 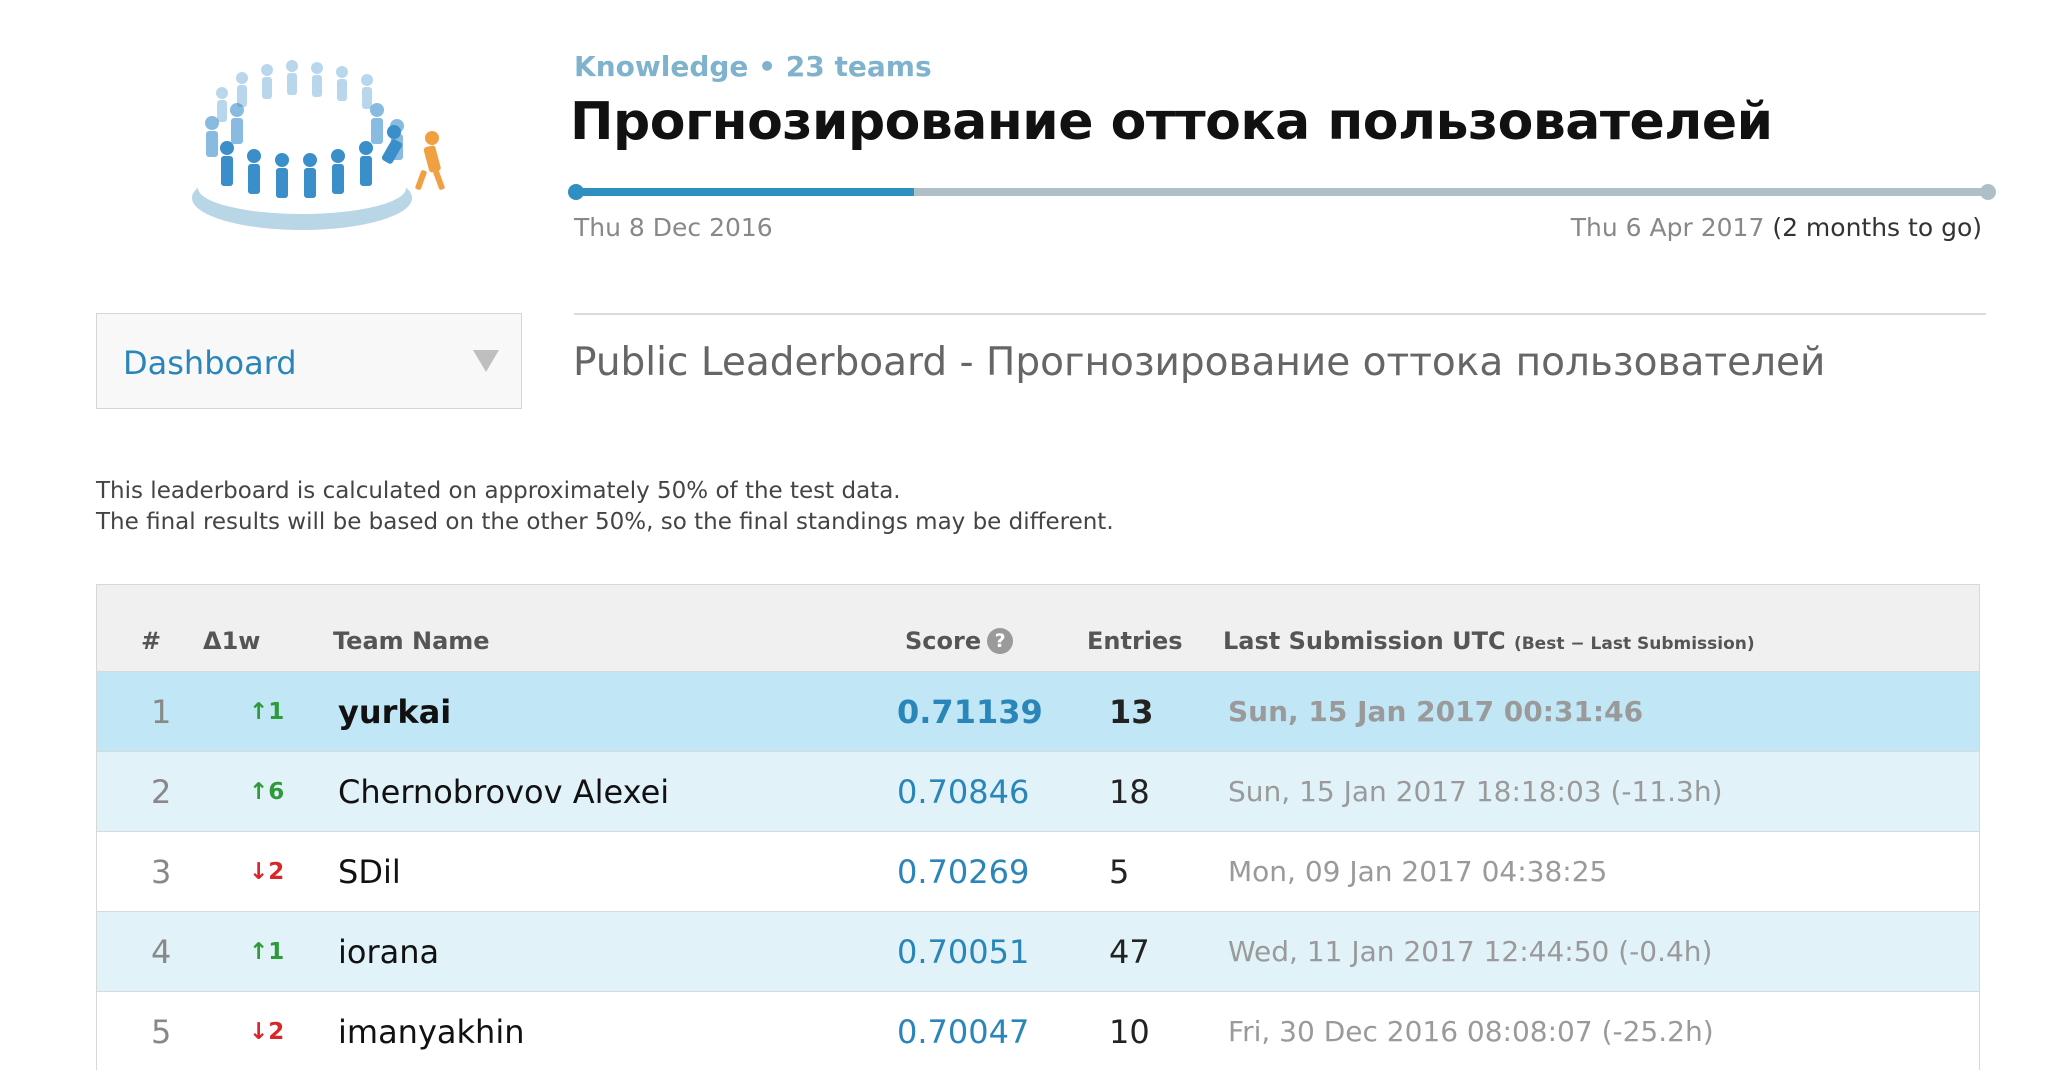 I want to click on end-date-label: Thu 6 Apr 2017, so click(x=1667, y=227).